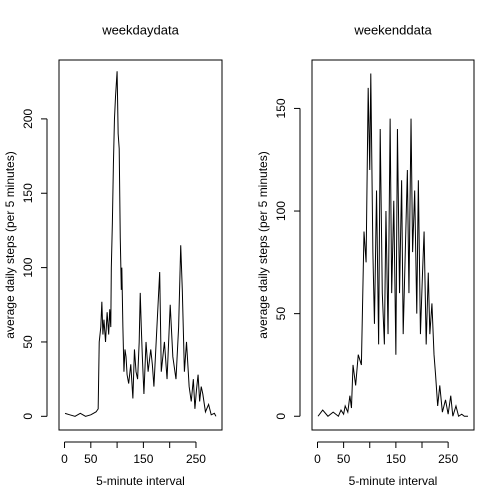 The image size is (504, 504). I want to click on y-tick-label: 200, so click(28, 119).